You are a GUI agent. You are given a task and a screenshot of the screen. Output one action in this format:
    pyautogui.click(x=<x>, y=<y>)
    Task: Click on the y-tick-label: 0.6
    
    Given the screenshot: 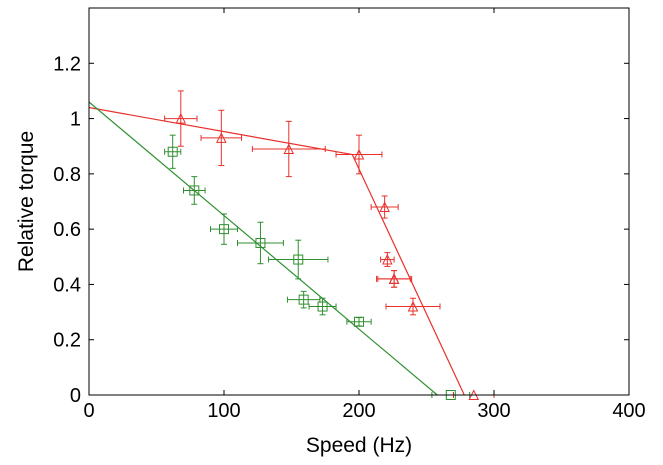 What is the action you would take?
    pyautogui.click(x=67, y=230)
    